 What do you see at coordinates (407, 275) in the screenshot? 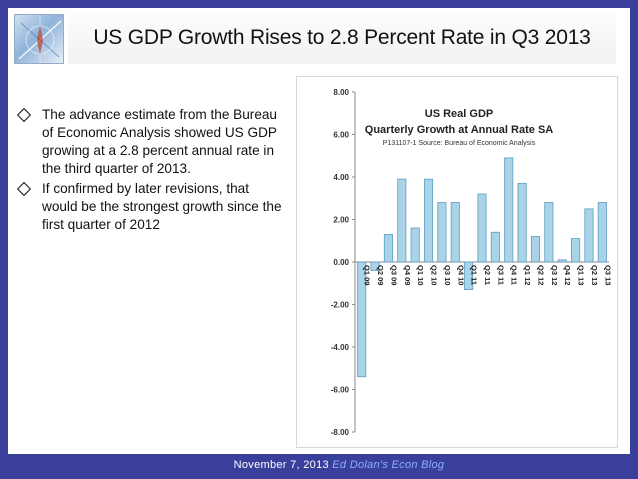
I see `category-label: Q4 09` at bounding box center [407, 275].